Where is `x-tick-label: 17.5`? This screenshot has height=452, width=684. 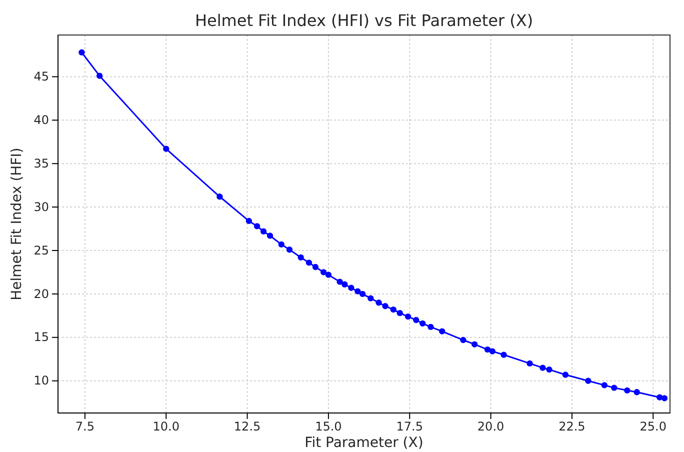
x-tick-label: 17.5 is located at coordinates (409, 427).